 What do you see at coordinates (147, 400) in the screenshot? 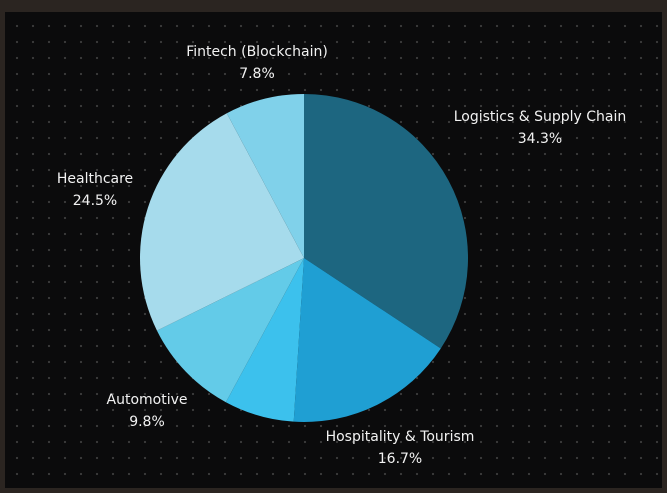
I see `slice-label: Automotive` at bounding box center [147, 400].